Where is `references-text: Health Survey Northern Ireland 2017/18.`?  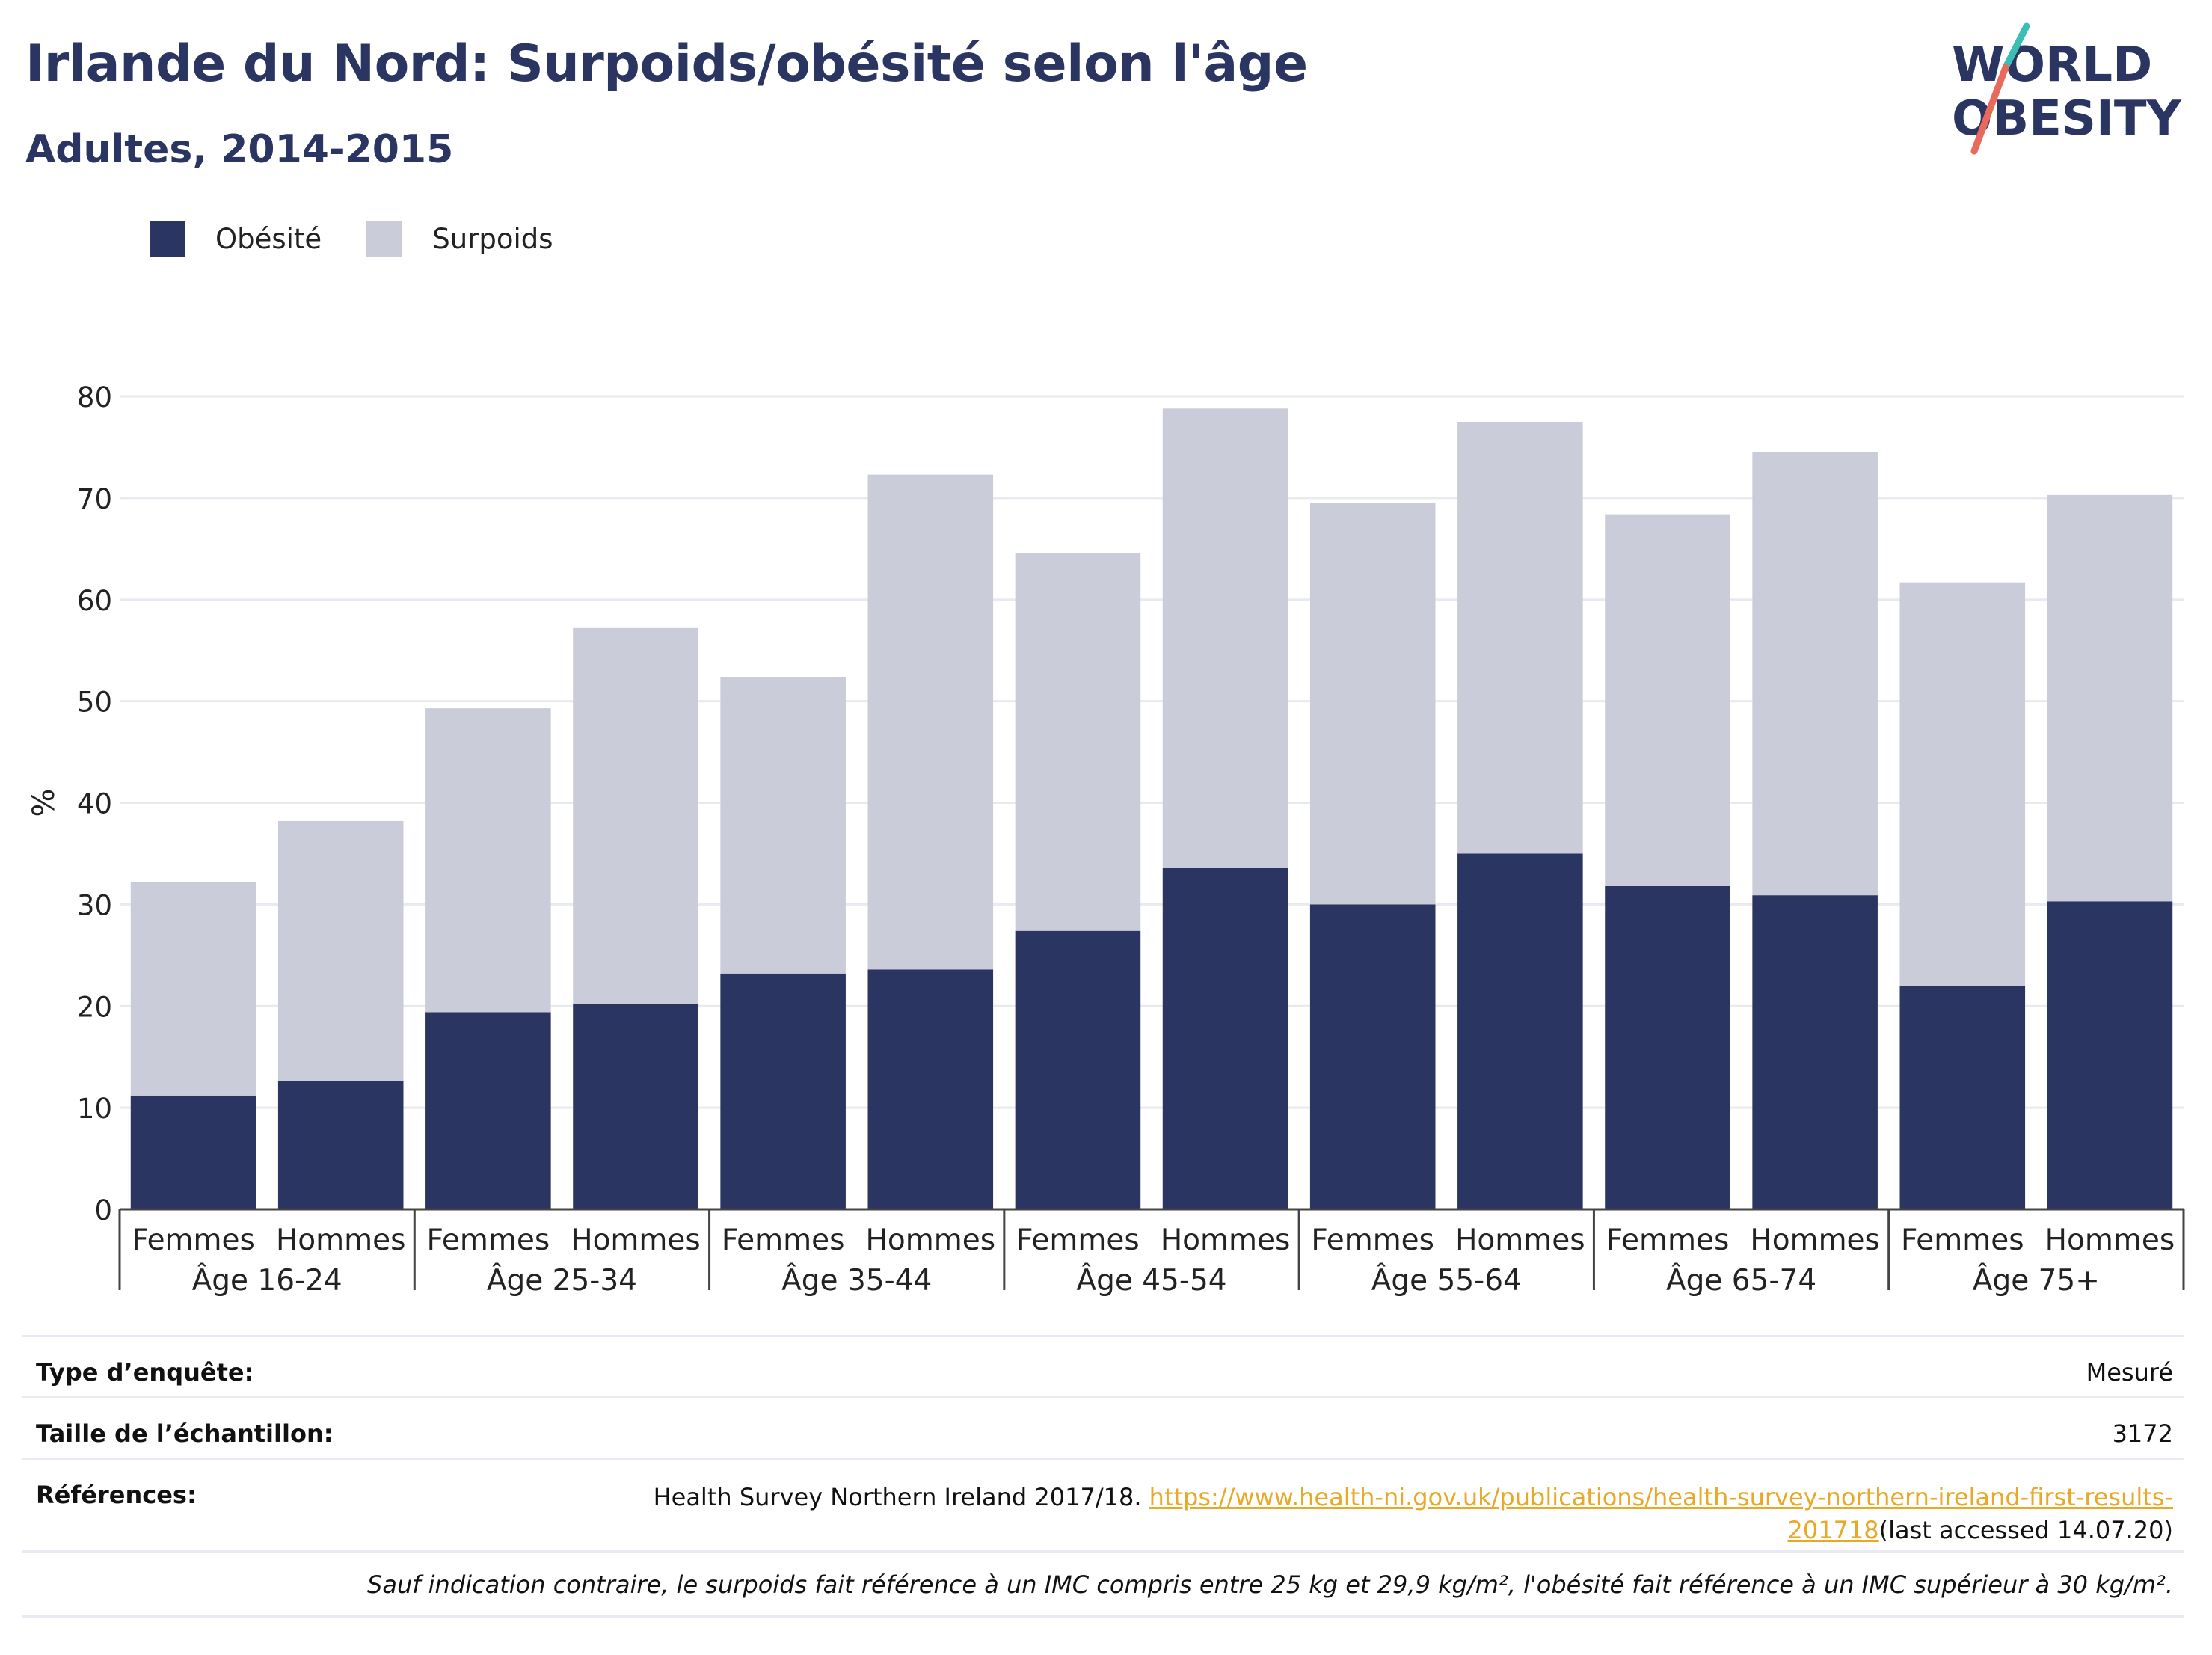
references-text: Health Survey Northern Ireland 2017/18. is located at coordinates (901, 1497).